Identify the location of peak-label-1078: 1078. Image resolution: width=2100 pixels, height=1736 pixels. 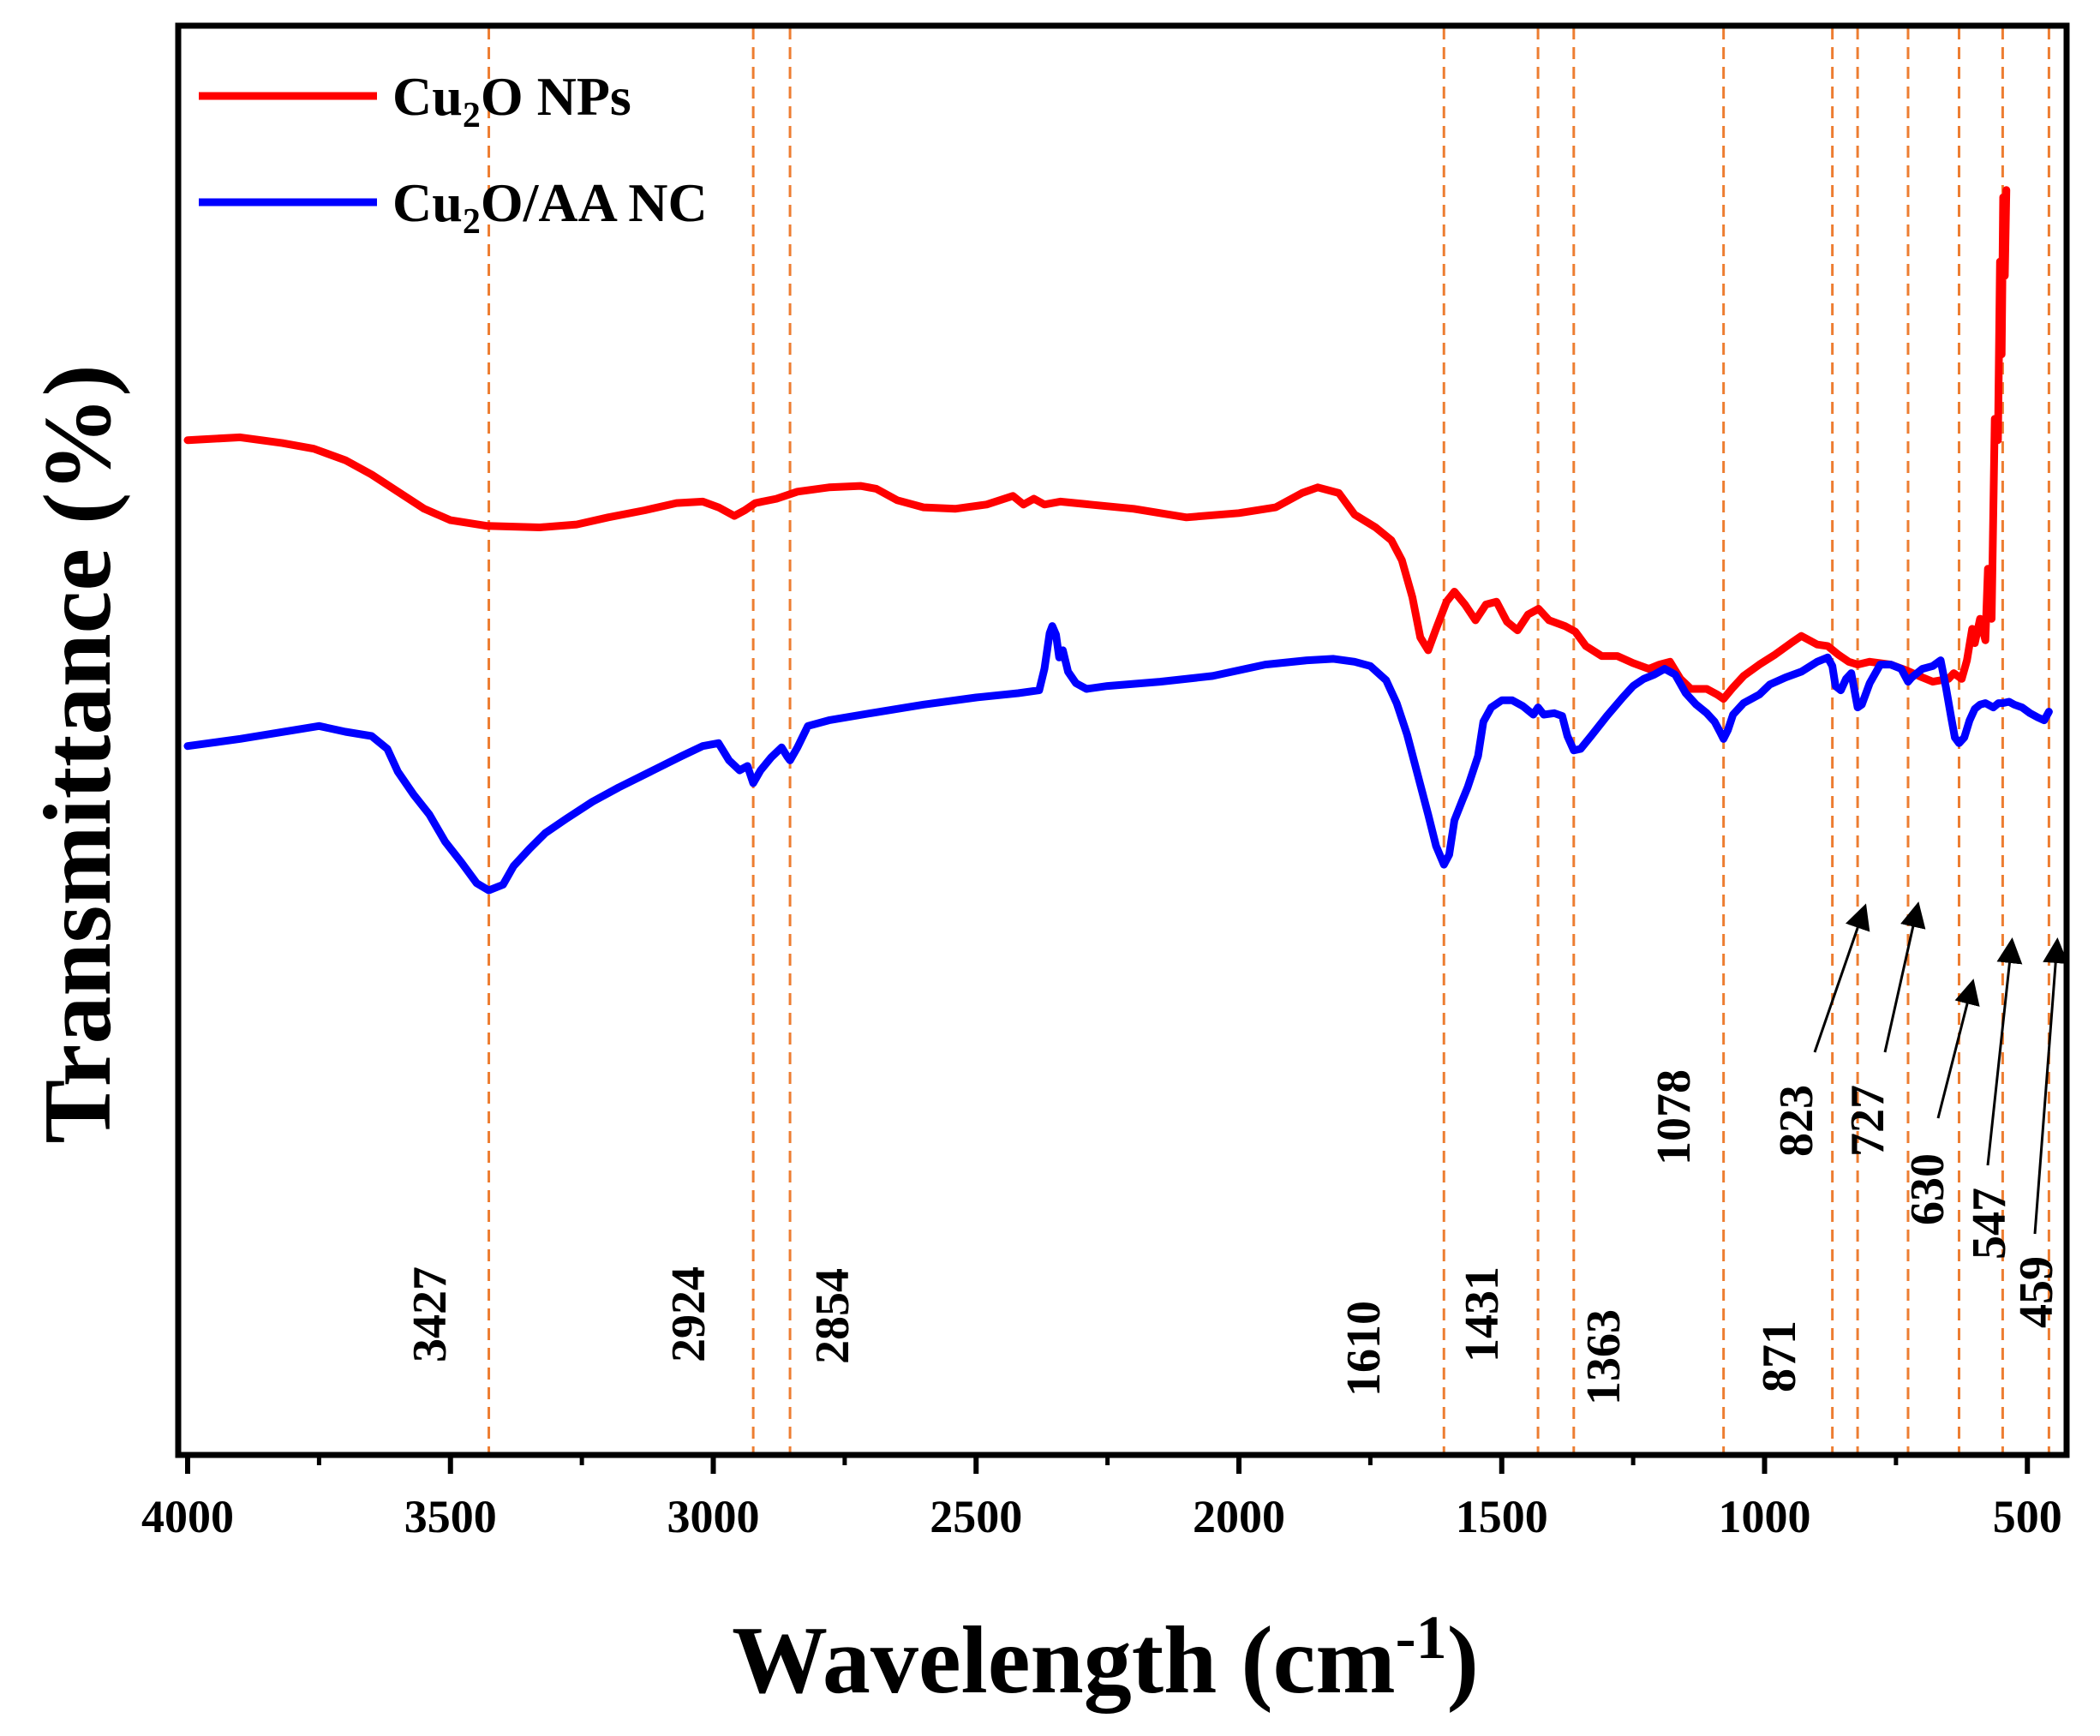
(1674, 1117).